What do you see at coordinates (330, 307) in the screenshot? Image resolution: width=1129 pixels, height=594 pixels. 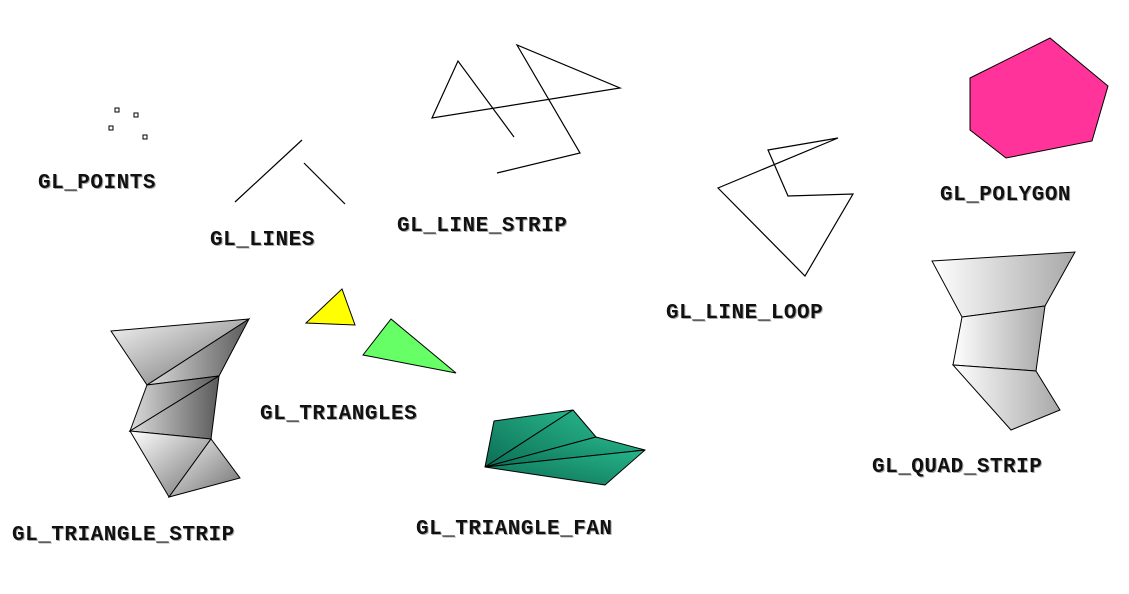 I see `triangle-yellow` at bounding box center [330, 307].